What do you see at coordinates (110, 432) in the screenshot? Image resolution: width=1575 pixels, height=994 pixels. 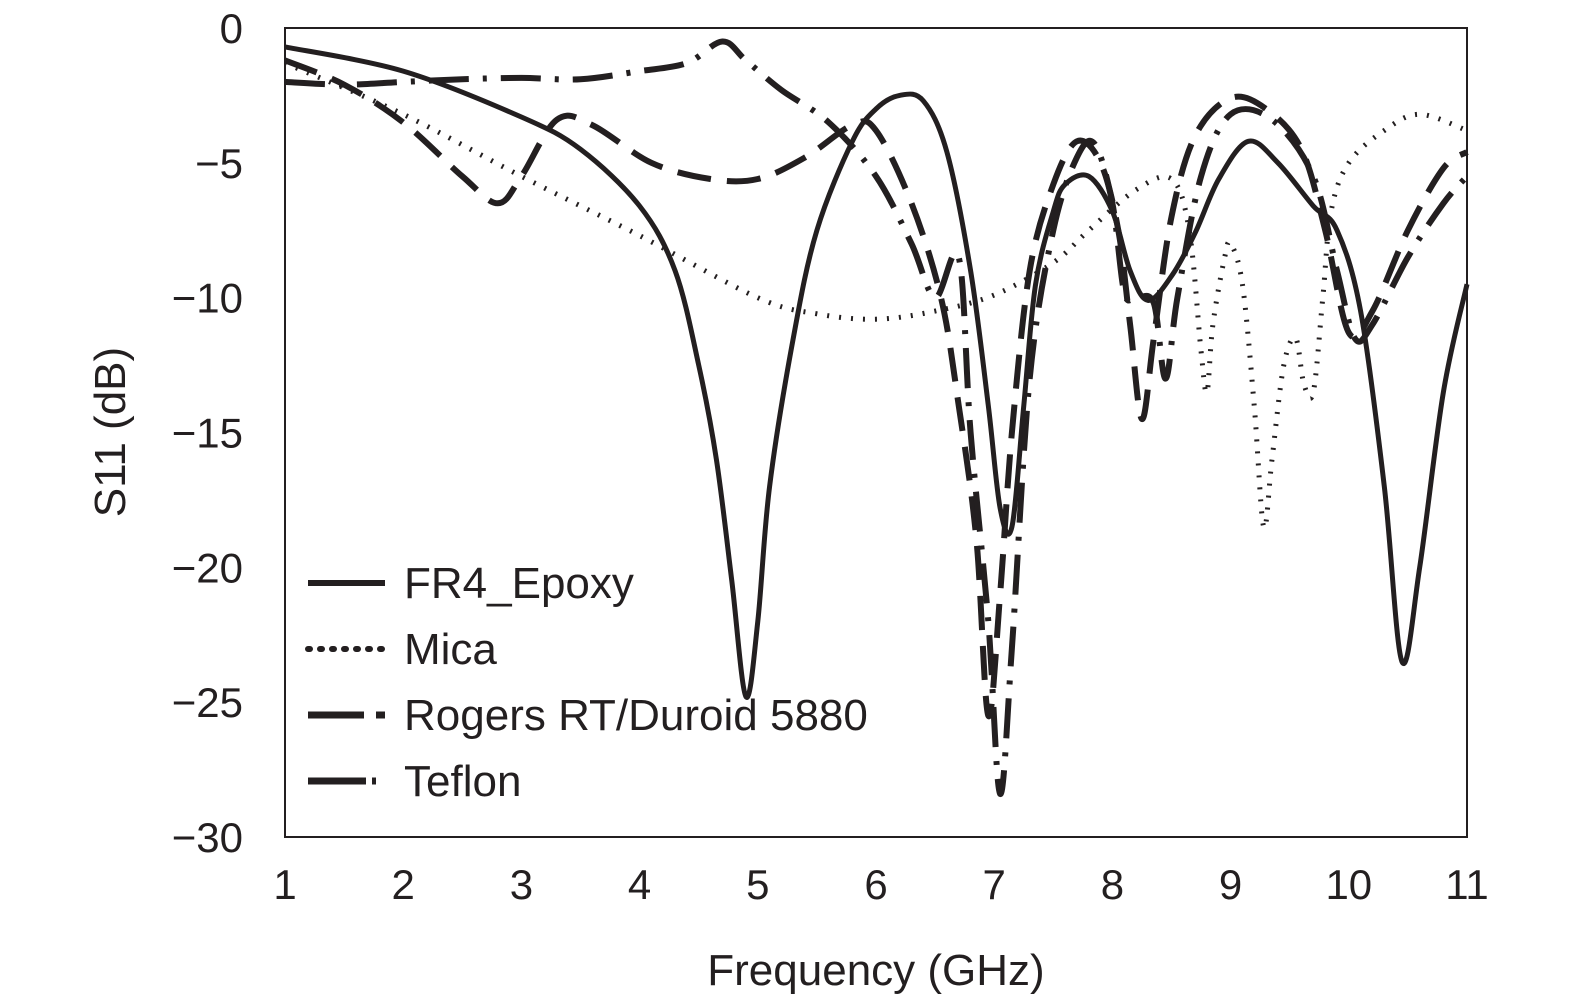 I see `y-axis-label: S11 (dB)` at bounding box center [110, 432].